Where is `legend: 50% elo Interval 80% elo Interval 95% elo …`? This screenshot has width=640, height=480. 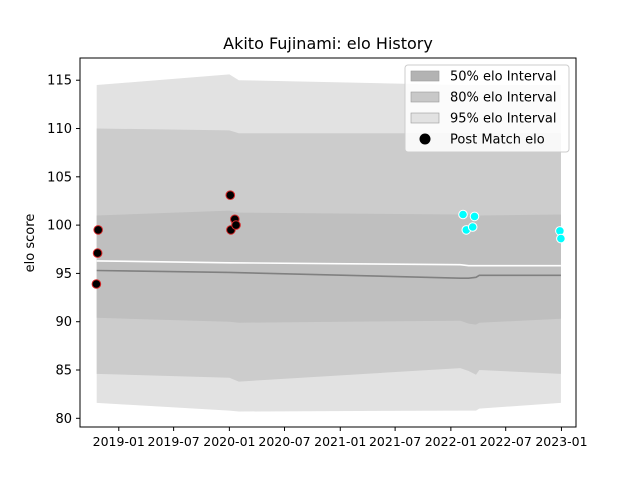
legend: 50% elo Interval 80% elo Interval 95% elo … is located at coordinates (487, 108).